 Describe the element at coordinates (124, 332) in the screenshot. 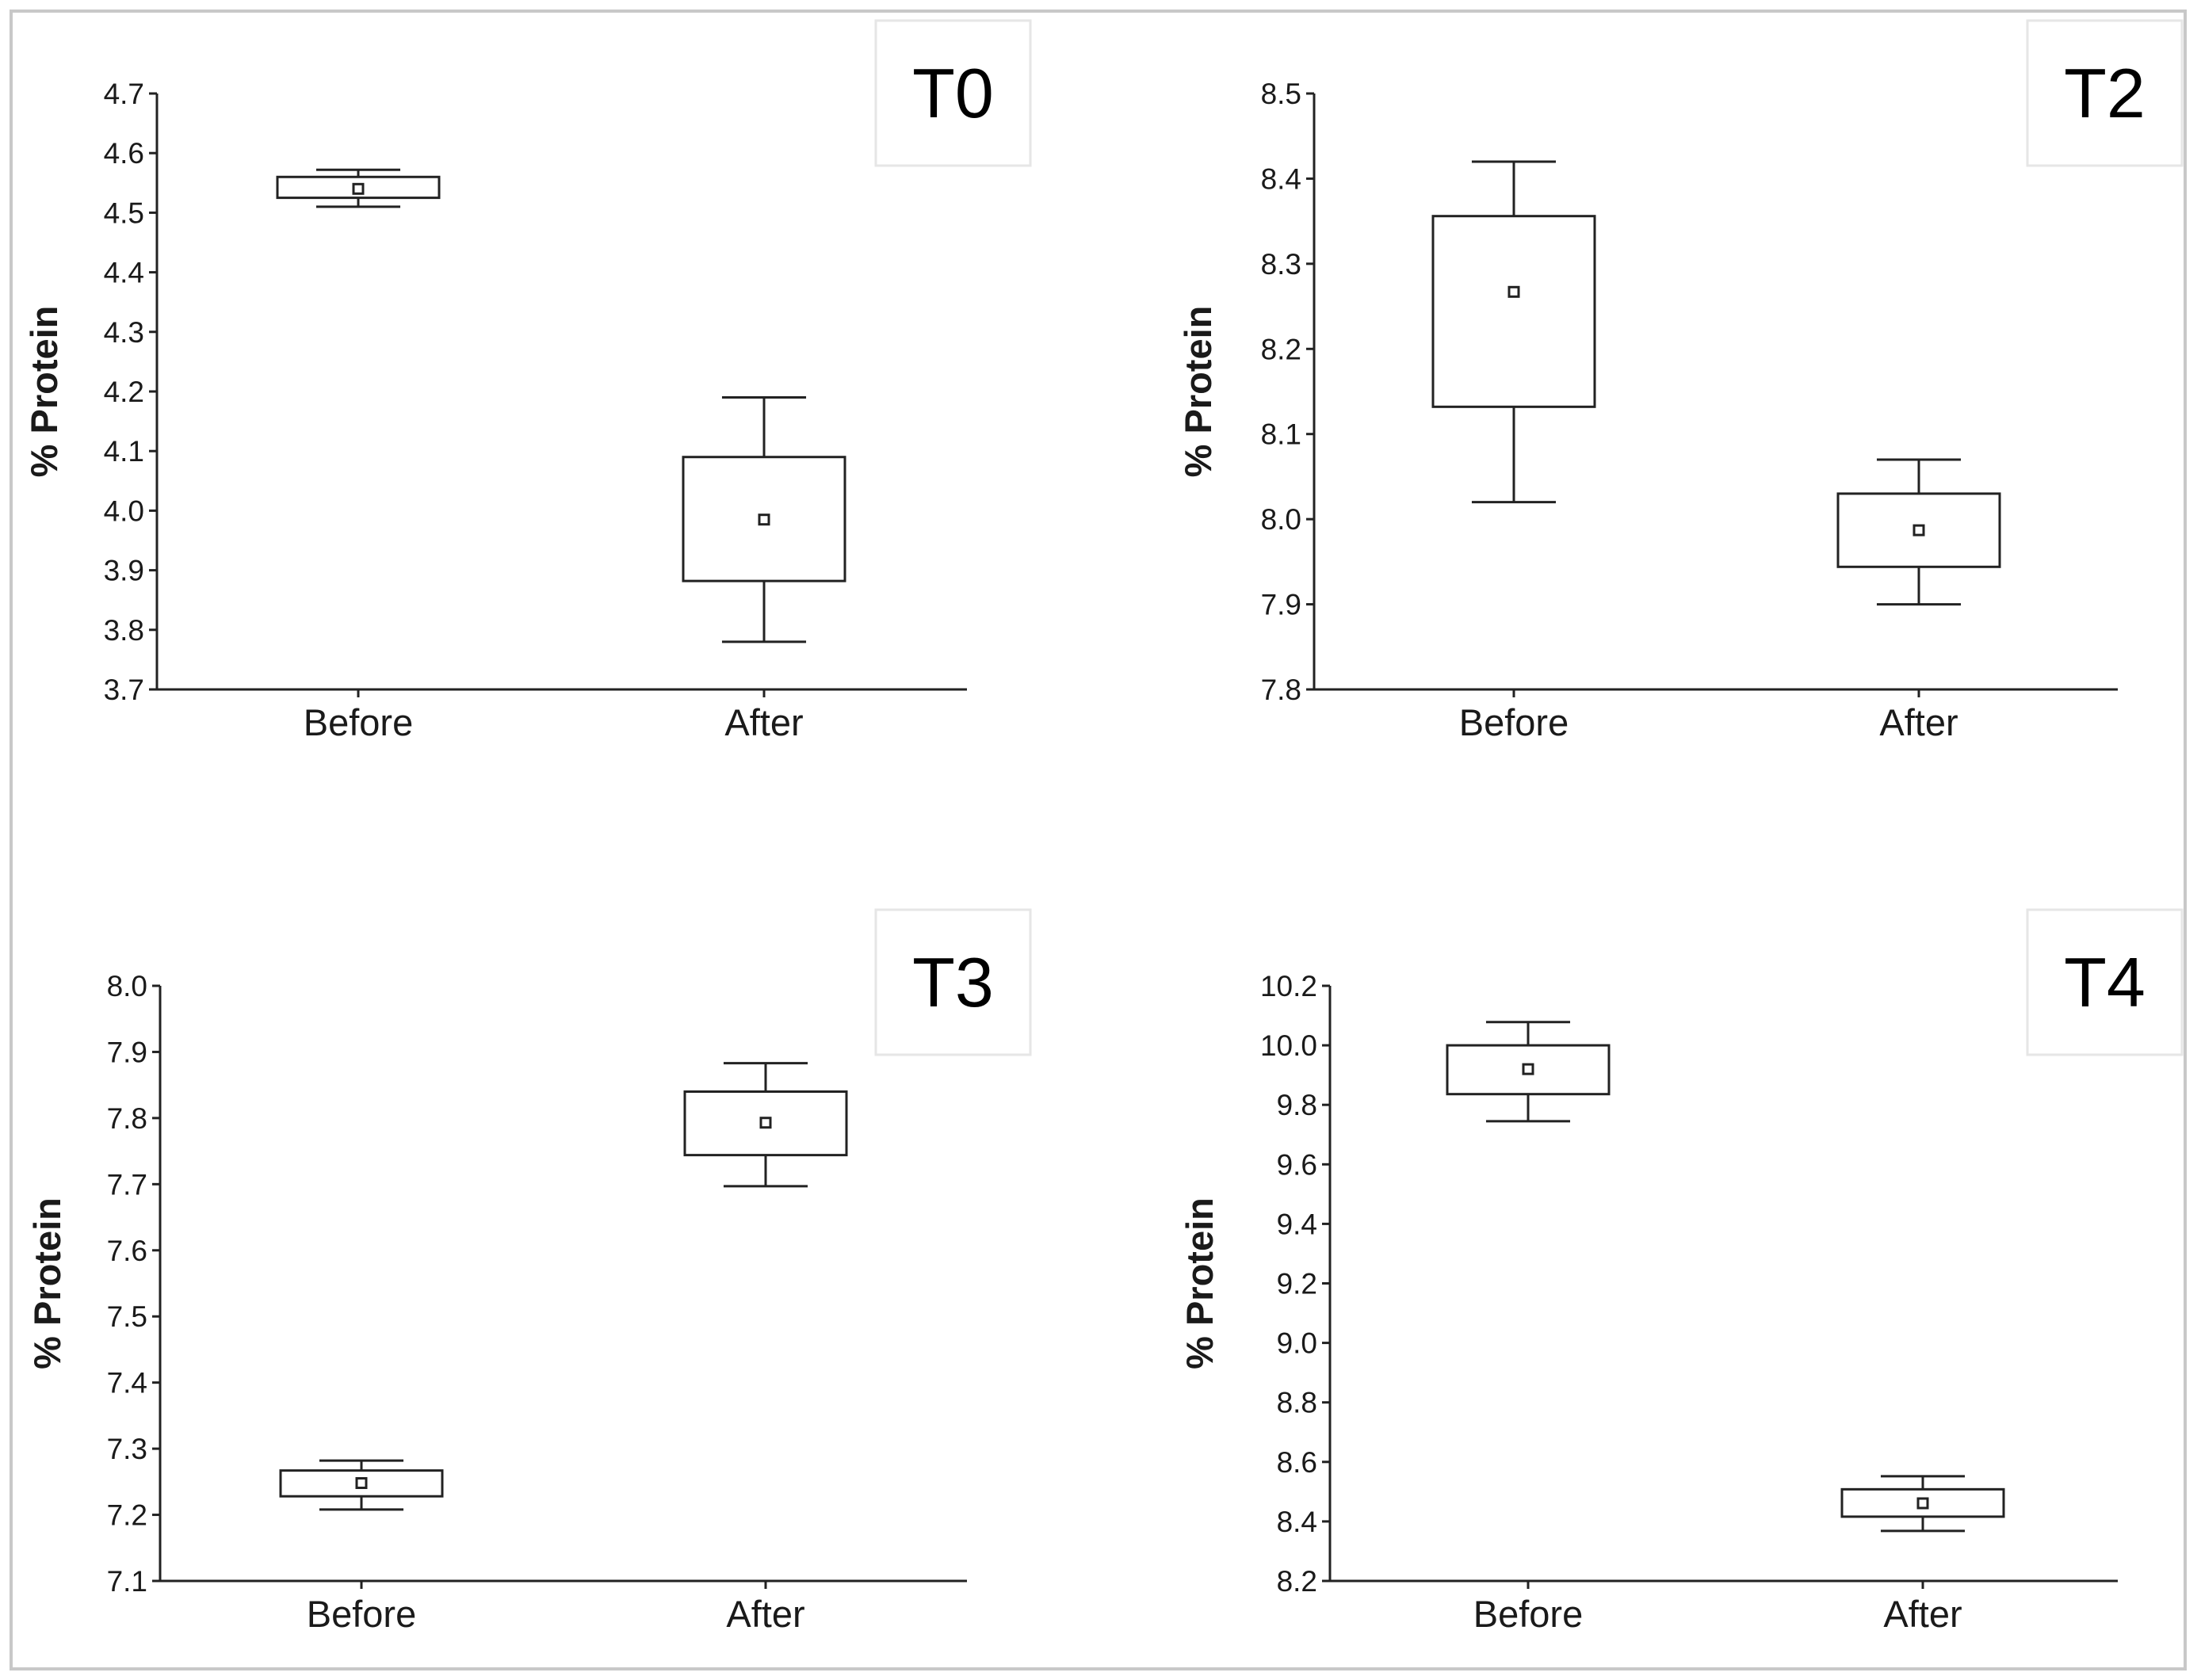

I see `y-tick-label: 4.3` at that location.